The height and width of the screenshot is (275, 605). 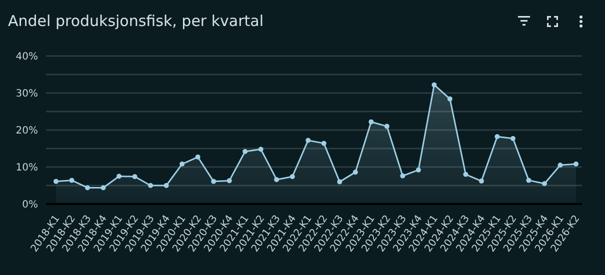 What do you see at coordinates (30, 205) in the screenshot?
I see `y-tick-label: 0%` at bounding box center [30, 205].